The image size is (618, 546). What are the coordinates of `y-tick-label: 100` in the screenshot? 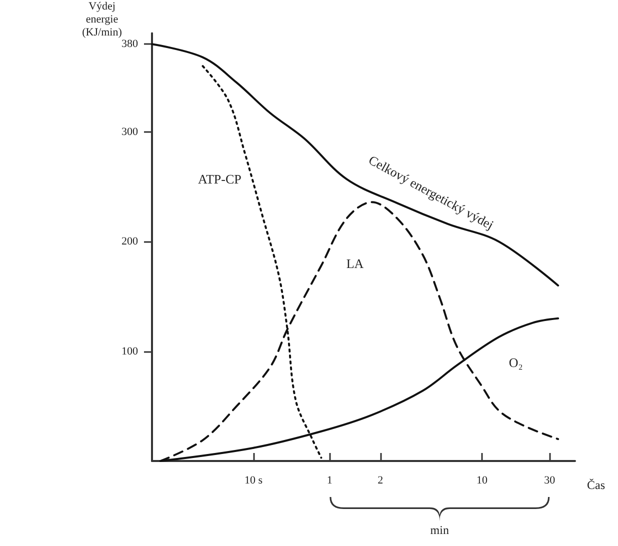 It's located at (130, 351).